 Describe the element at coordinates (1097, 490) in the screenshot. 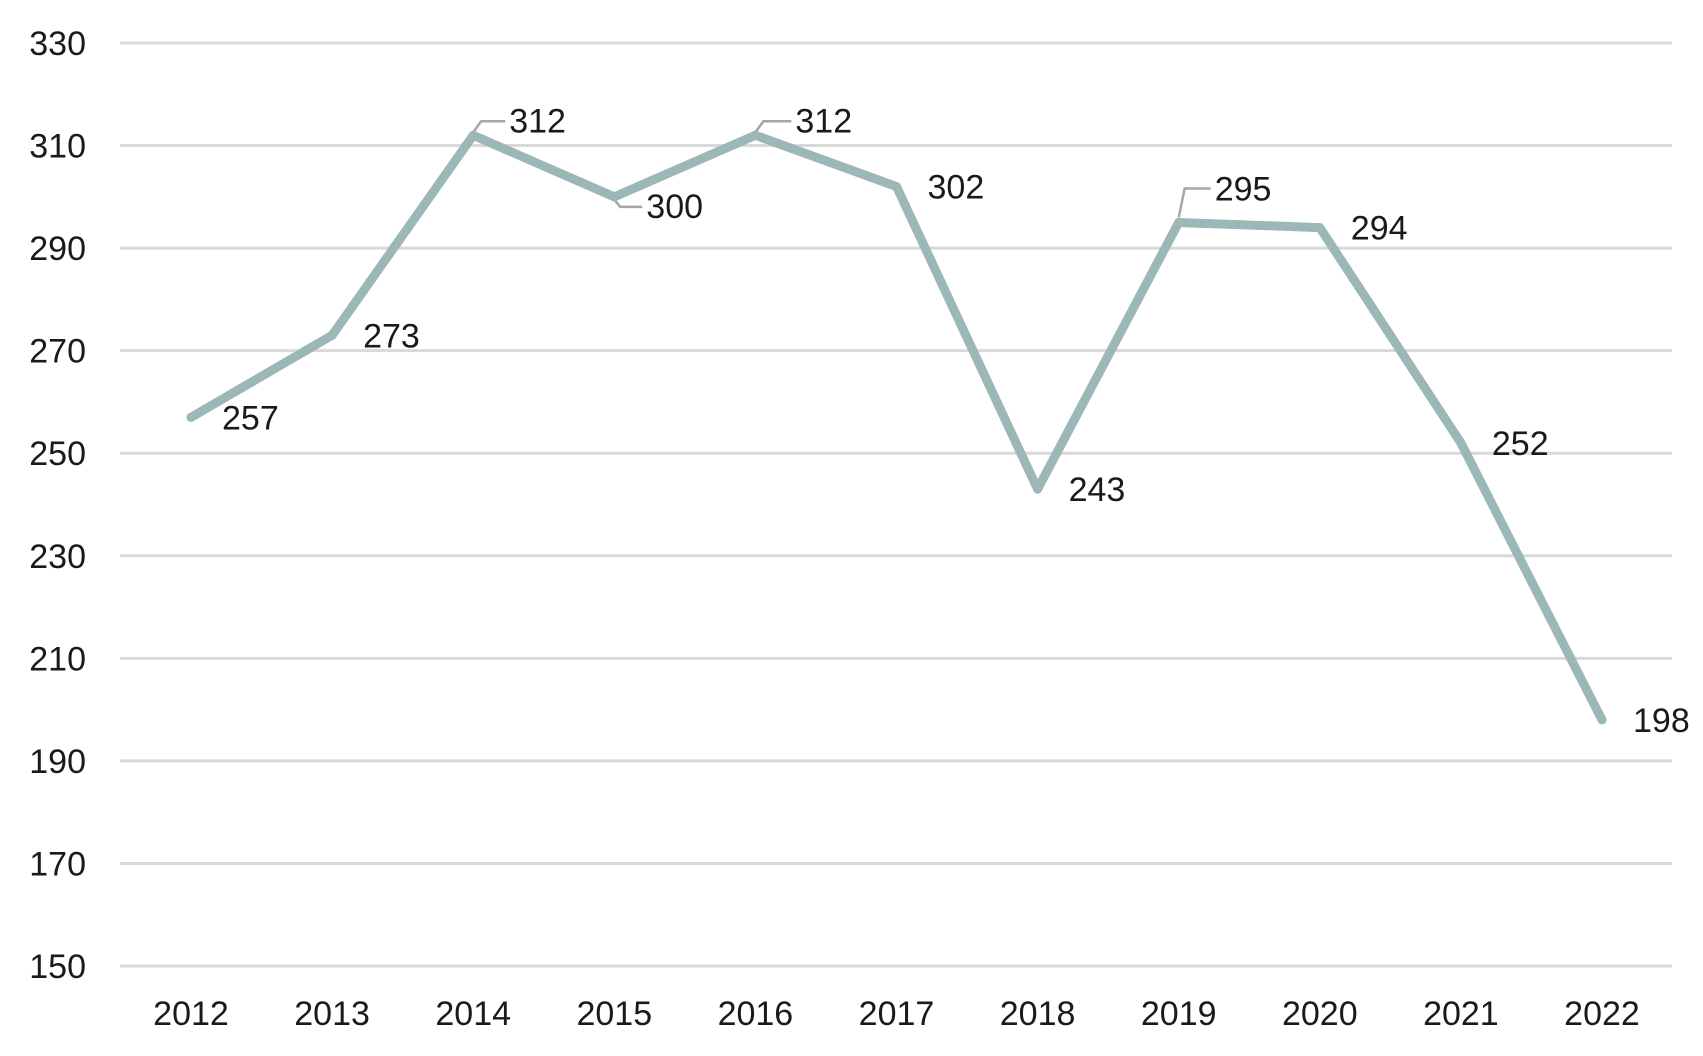

I see `data-label: 243` at that location.